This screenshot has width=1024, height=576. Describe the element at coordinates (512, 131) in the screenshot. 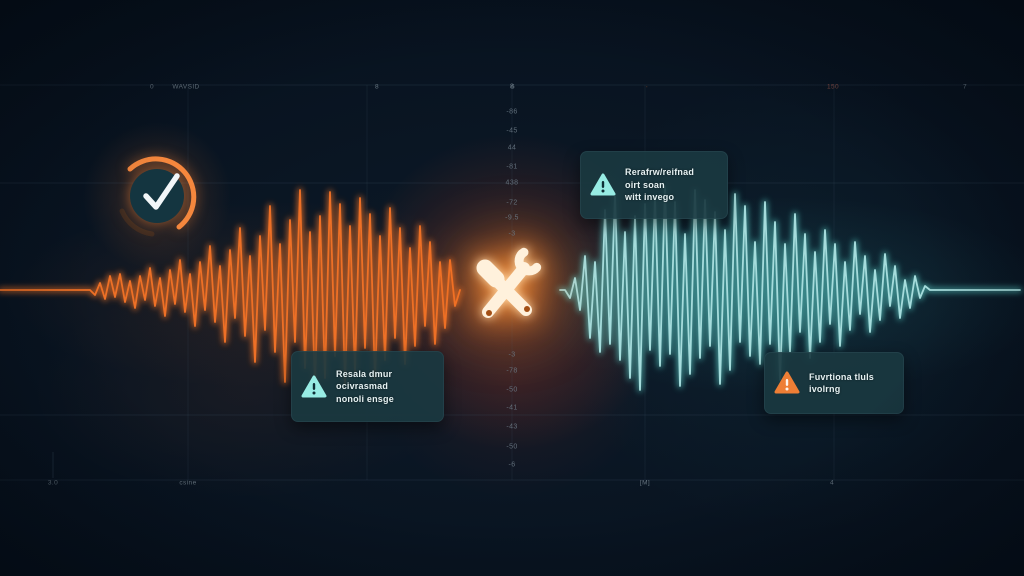

I see `center-axis-tick-label: -45` at that location.